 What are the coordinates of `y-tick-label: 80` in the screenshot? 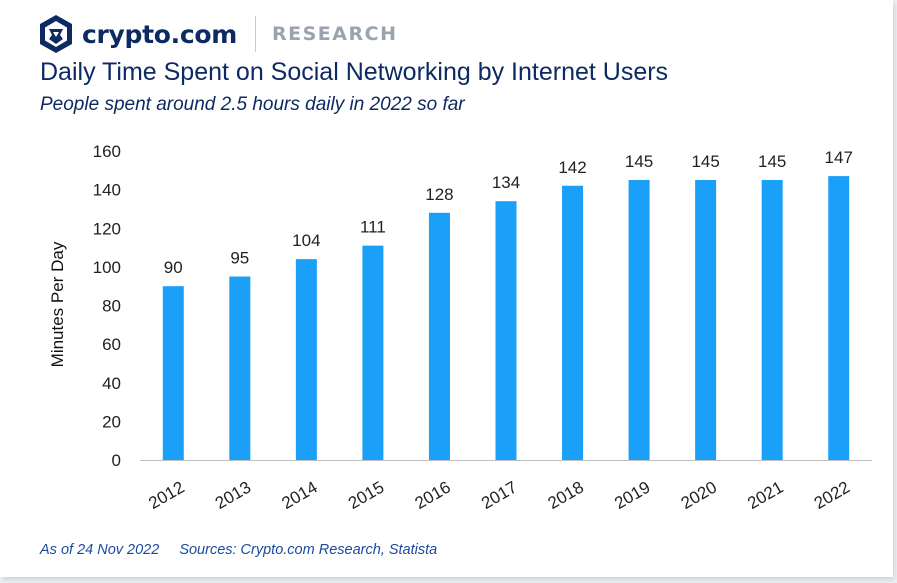 It's located at (111, 306).